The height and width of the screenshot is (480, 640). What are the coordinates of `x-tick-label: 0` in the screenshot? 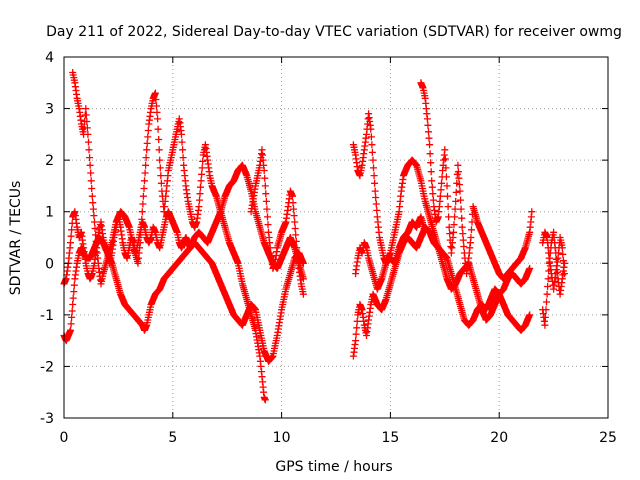 It's located at (64, 438).